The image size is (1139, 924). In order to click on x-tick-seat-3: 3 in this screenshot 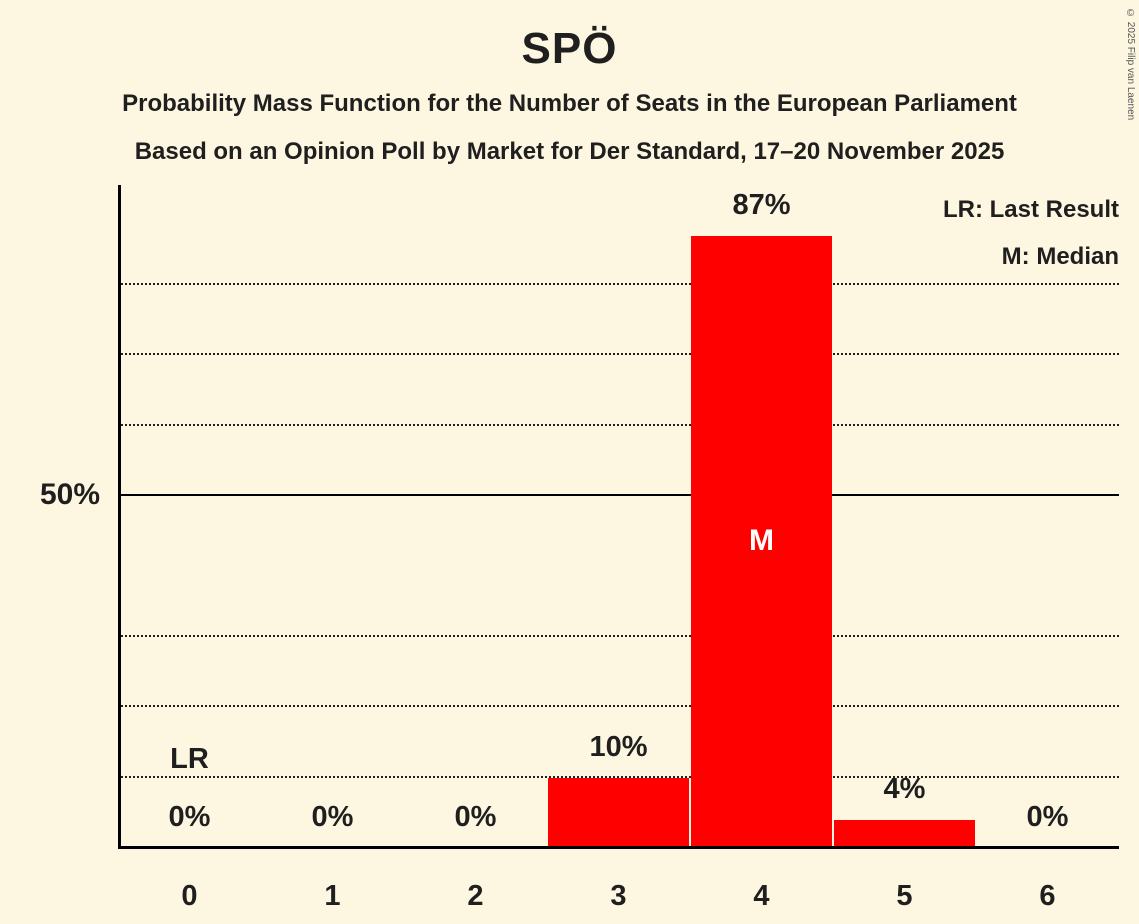, I will do `click(618, 896)`.